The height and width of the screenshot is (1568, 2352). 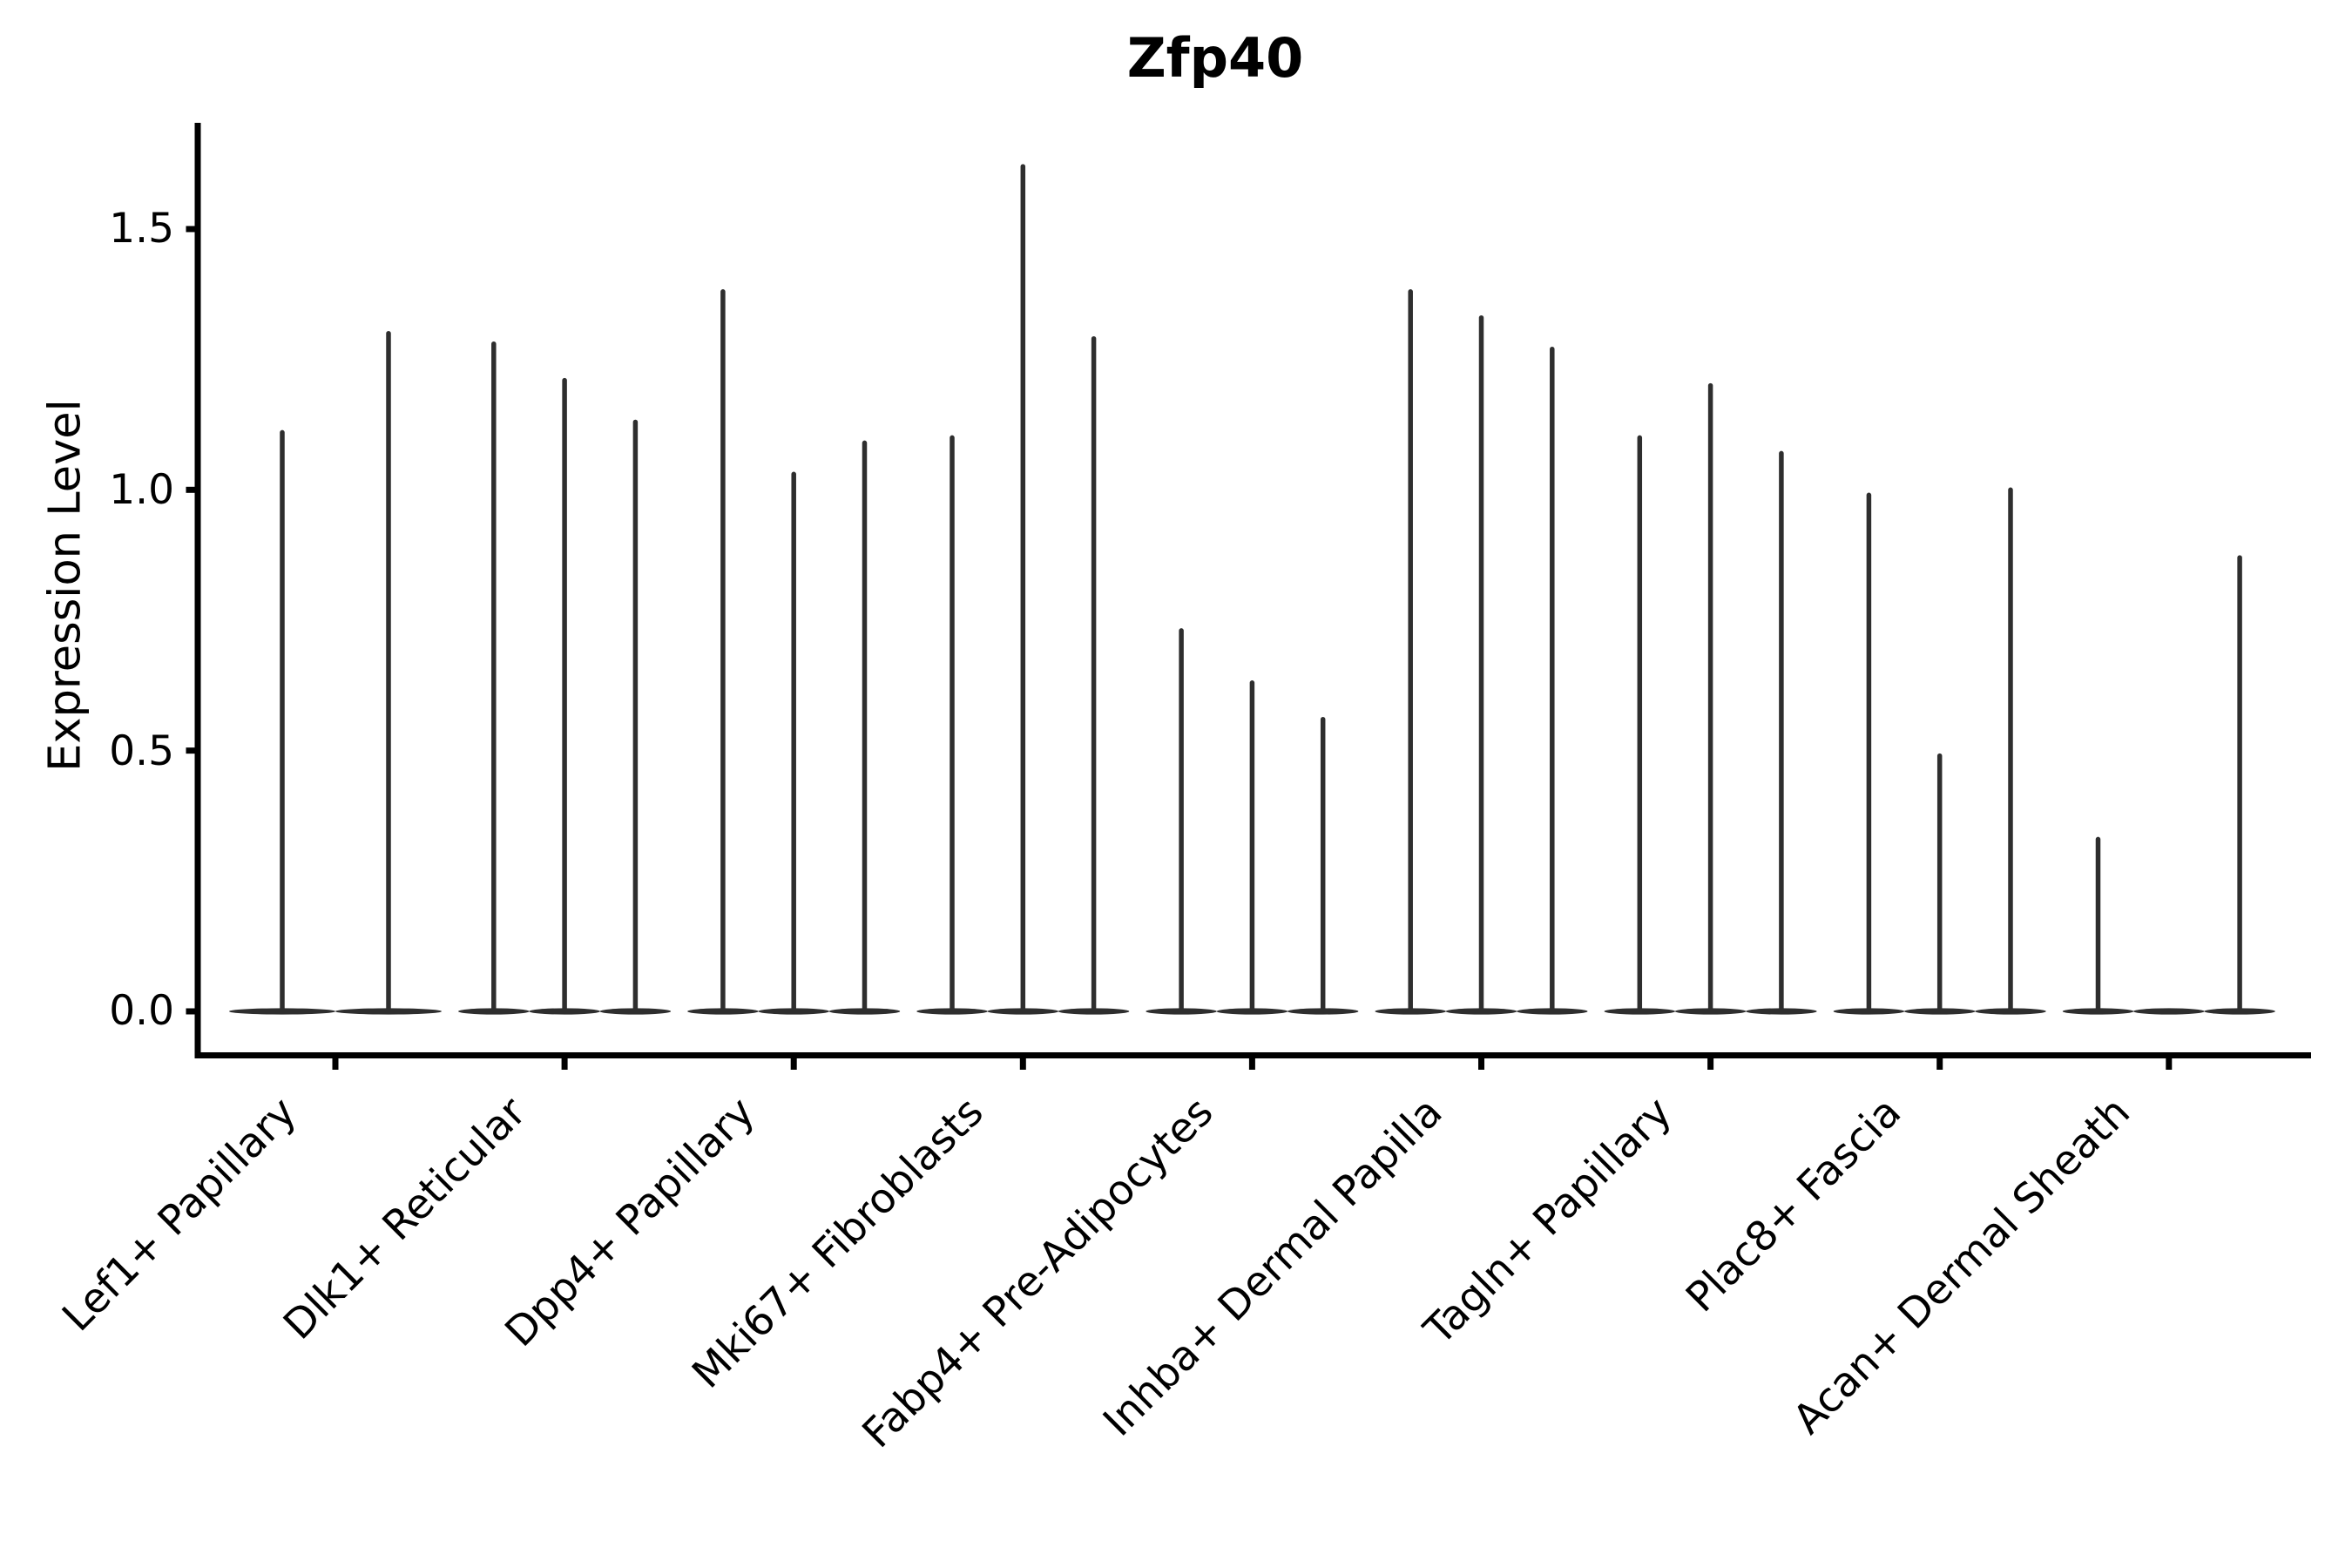 What do you see at coordinates (198, 590) in the screenshot?
I see `left-spine` at bounding box center [198, 590].